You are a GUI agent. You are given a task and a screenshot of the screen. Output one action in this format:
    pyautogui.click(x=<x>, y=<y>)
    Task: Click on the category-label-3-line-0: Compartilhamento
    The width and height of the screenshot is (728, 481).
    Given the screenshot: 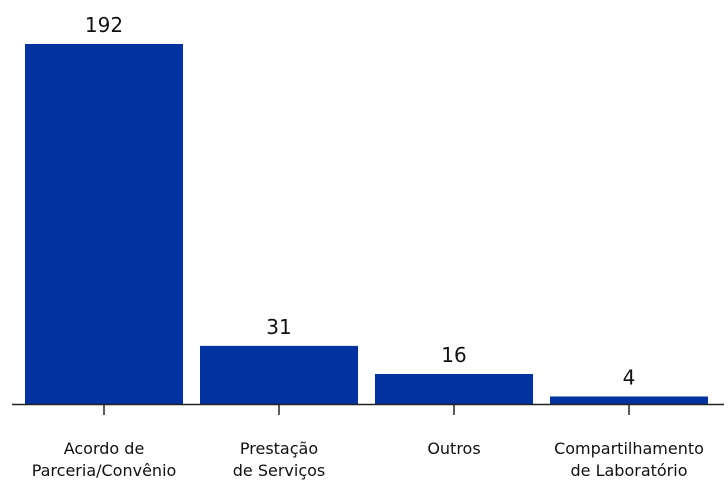 What is the action you would take?
    pyautogui.click(x=629, y=448)
    